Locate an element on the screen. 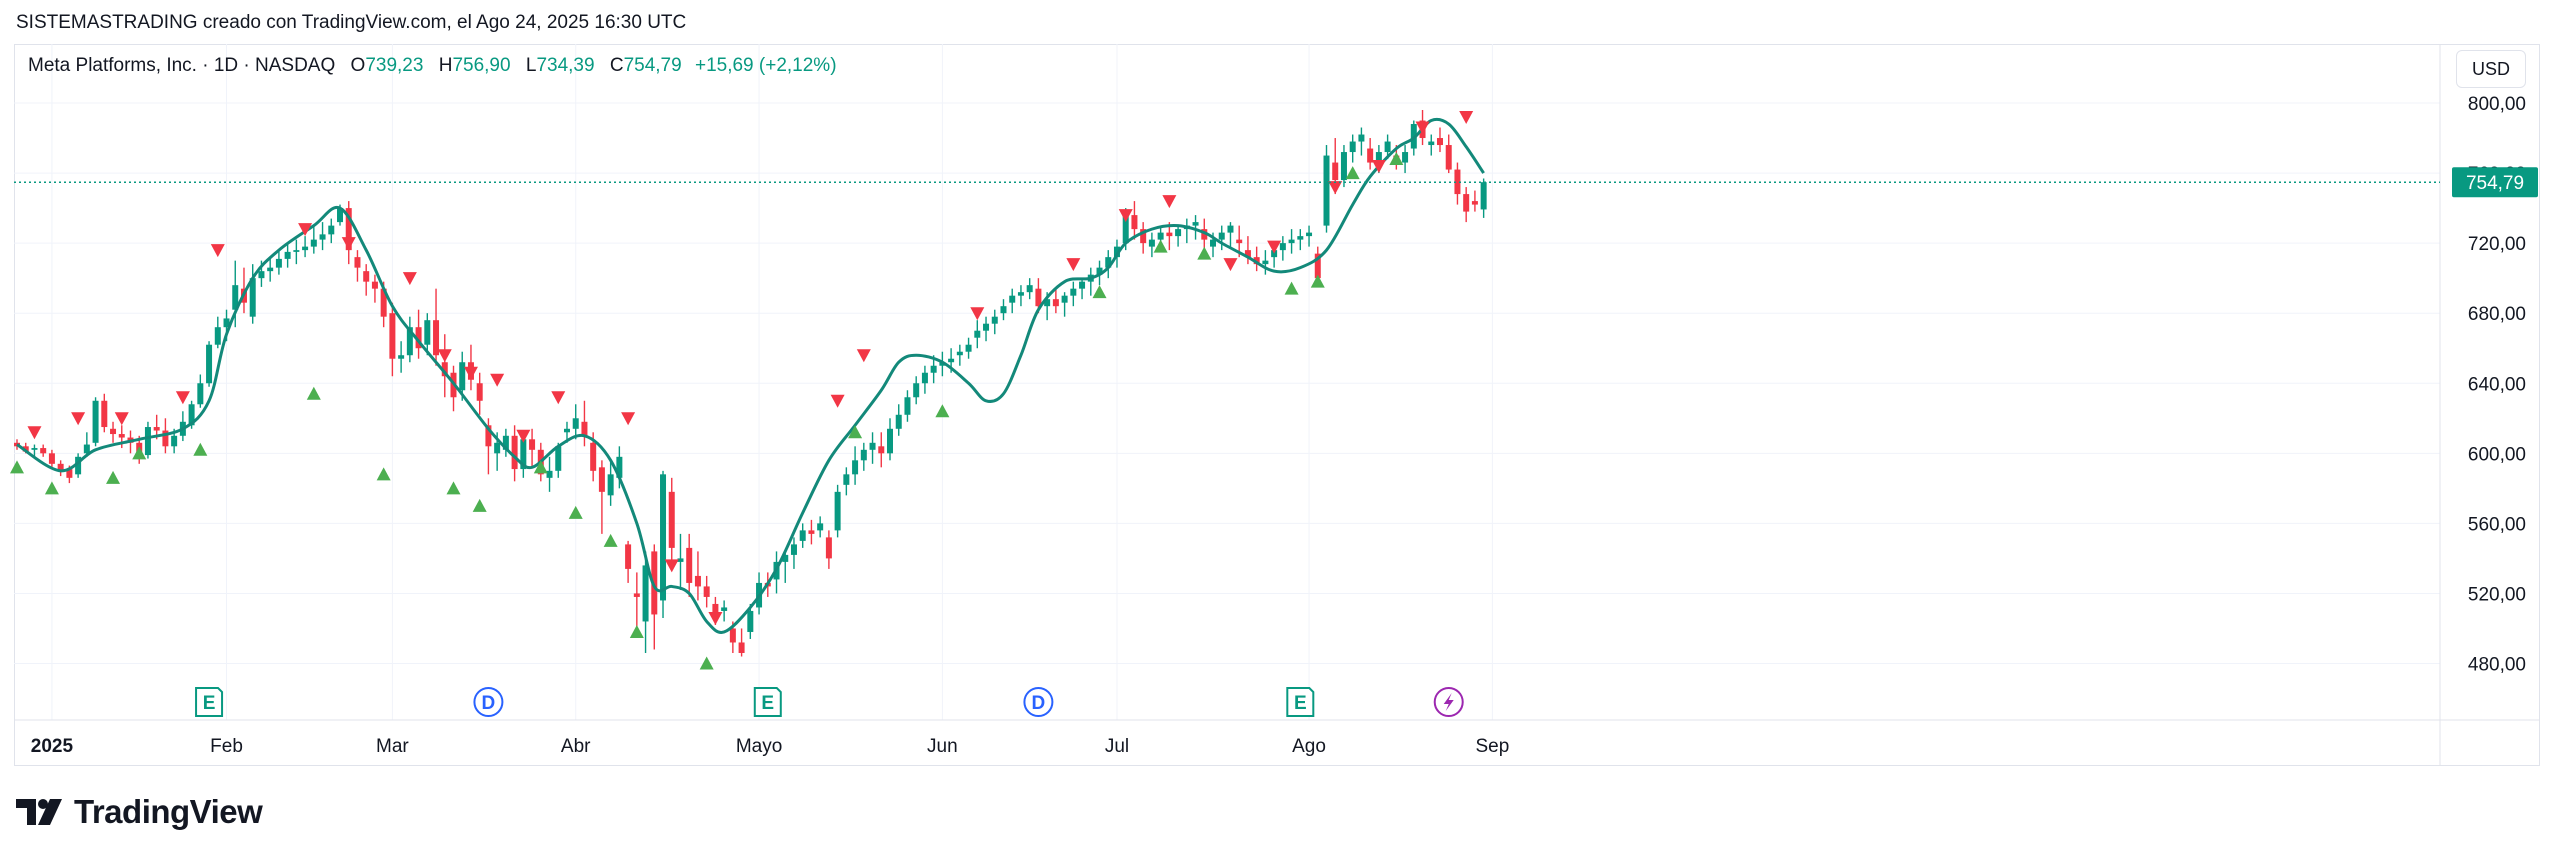  y-tick-label: 560,00 is located at coordinates (2497, 524).